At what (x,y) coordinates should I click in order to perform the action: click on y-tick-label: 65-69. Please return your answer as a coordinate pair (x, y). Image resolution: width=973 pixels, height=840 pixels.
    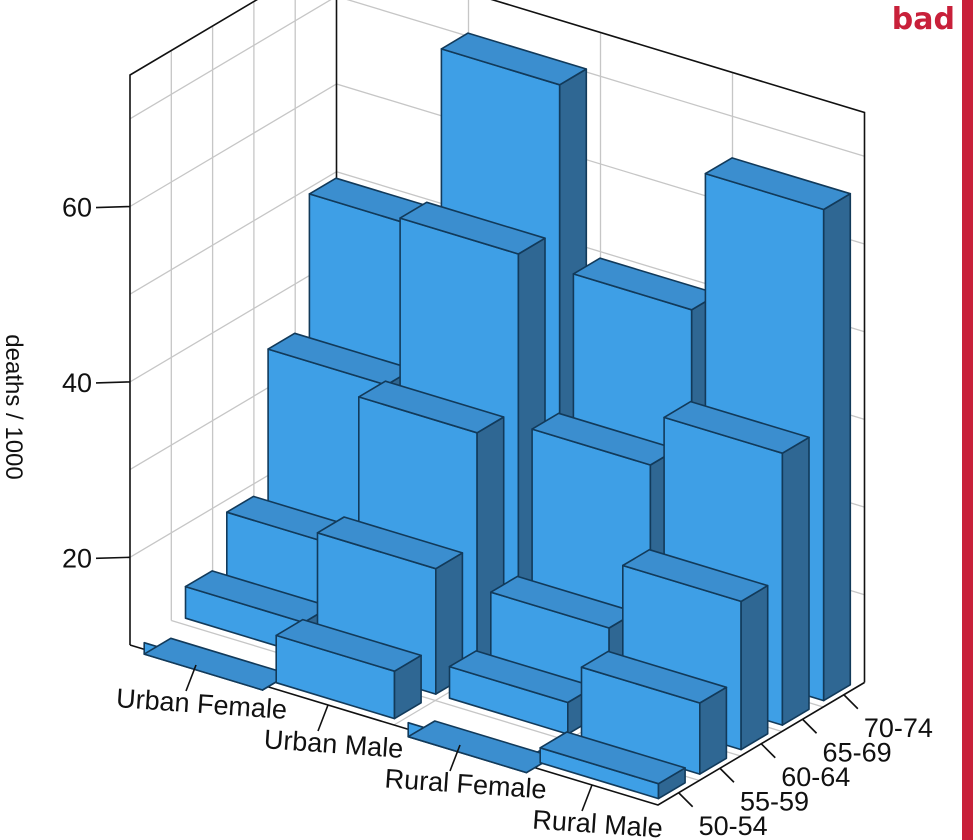
    Looking at the image, I should click on (857, 752).